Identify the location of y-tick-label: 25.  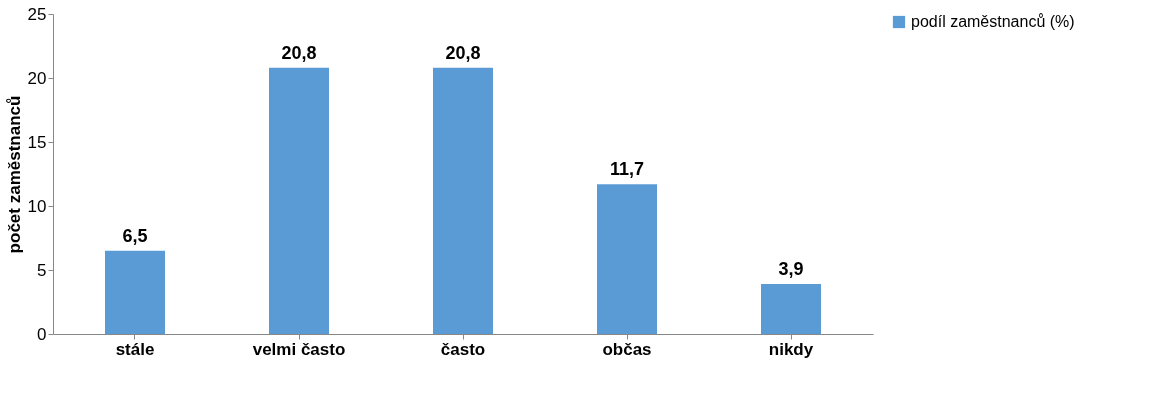
(37, 14).